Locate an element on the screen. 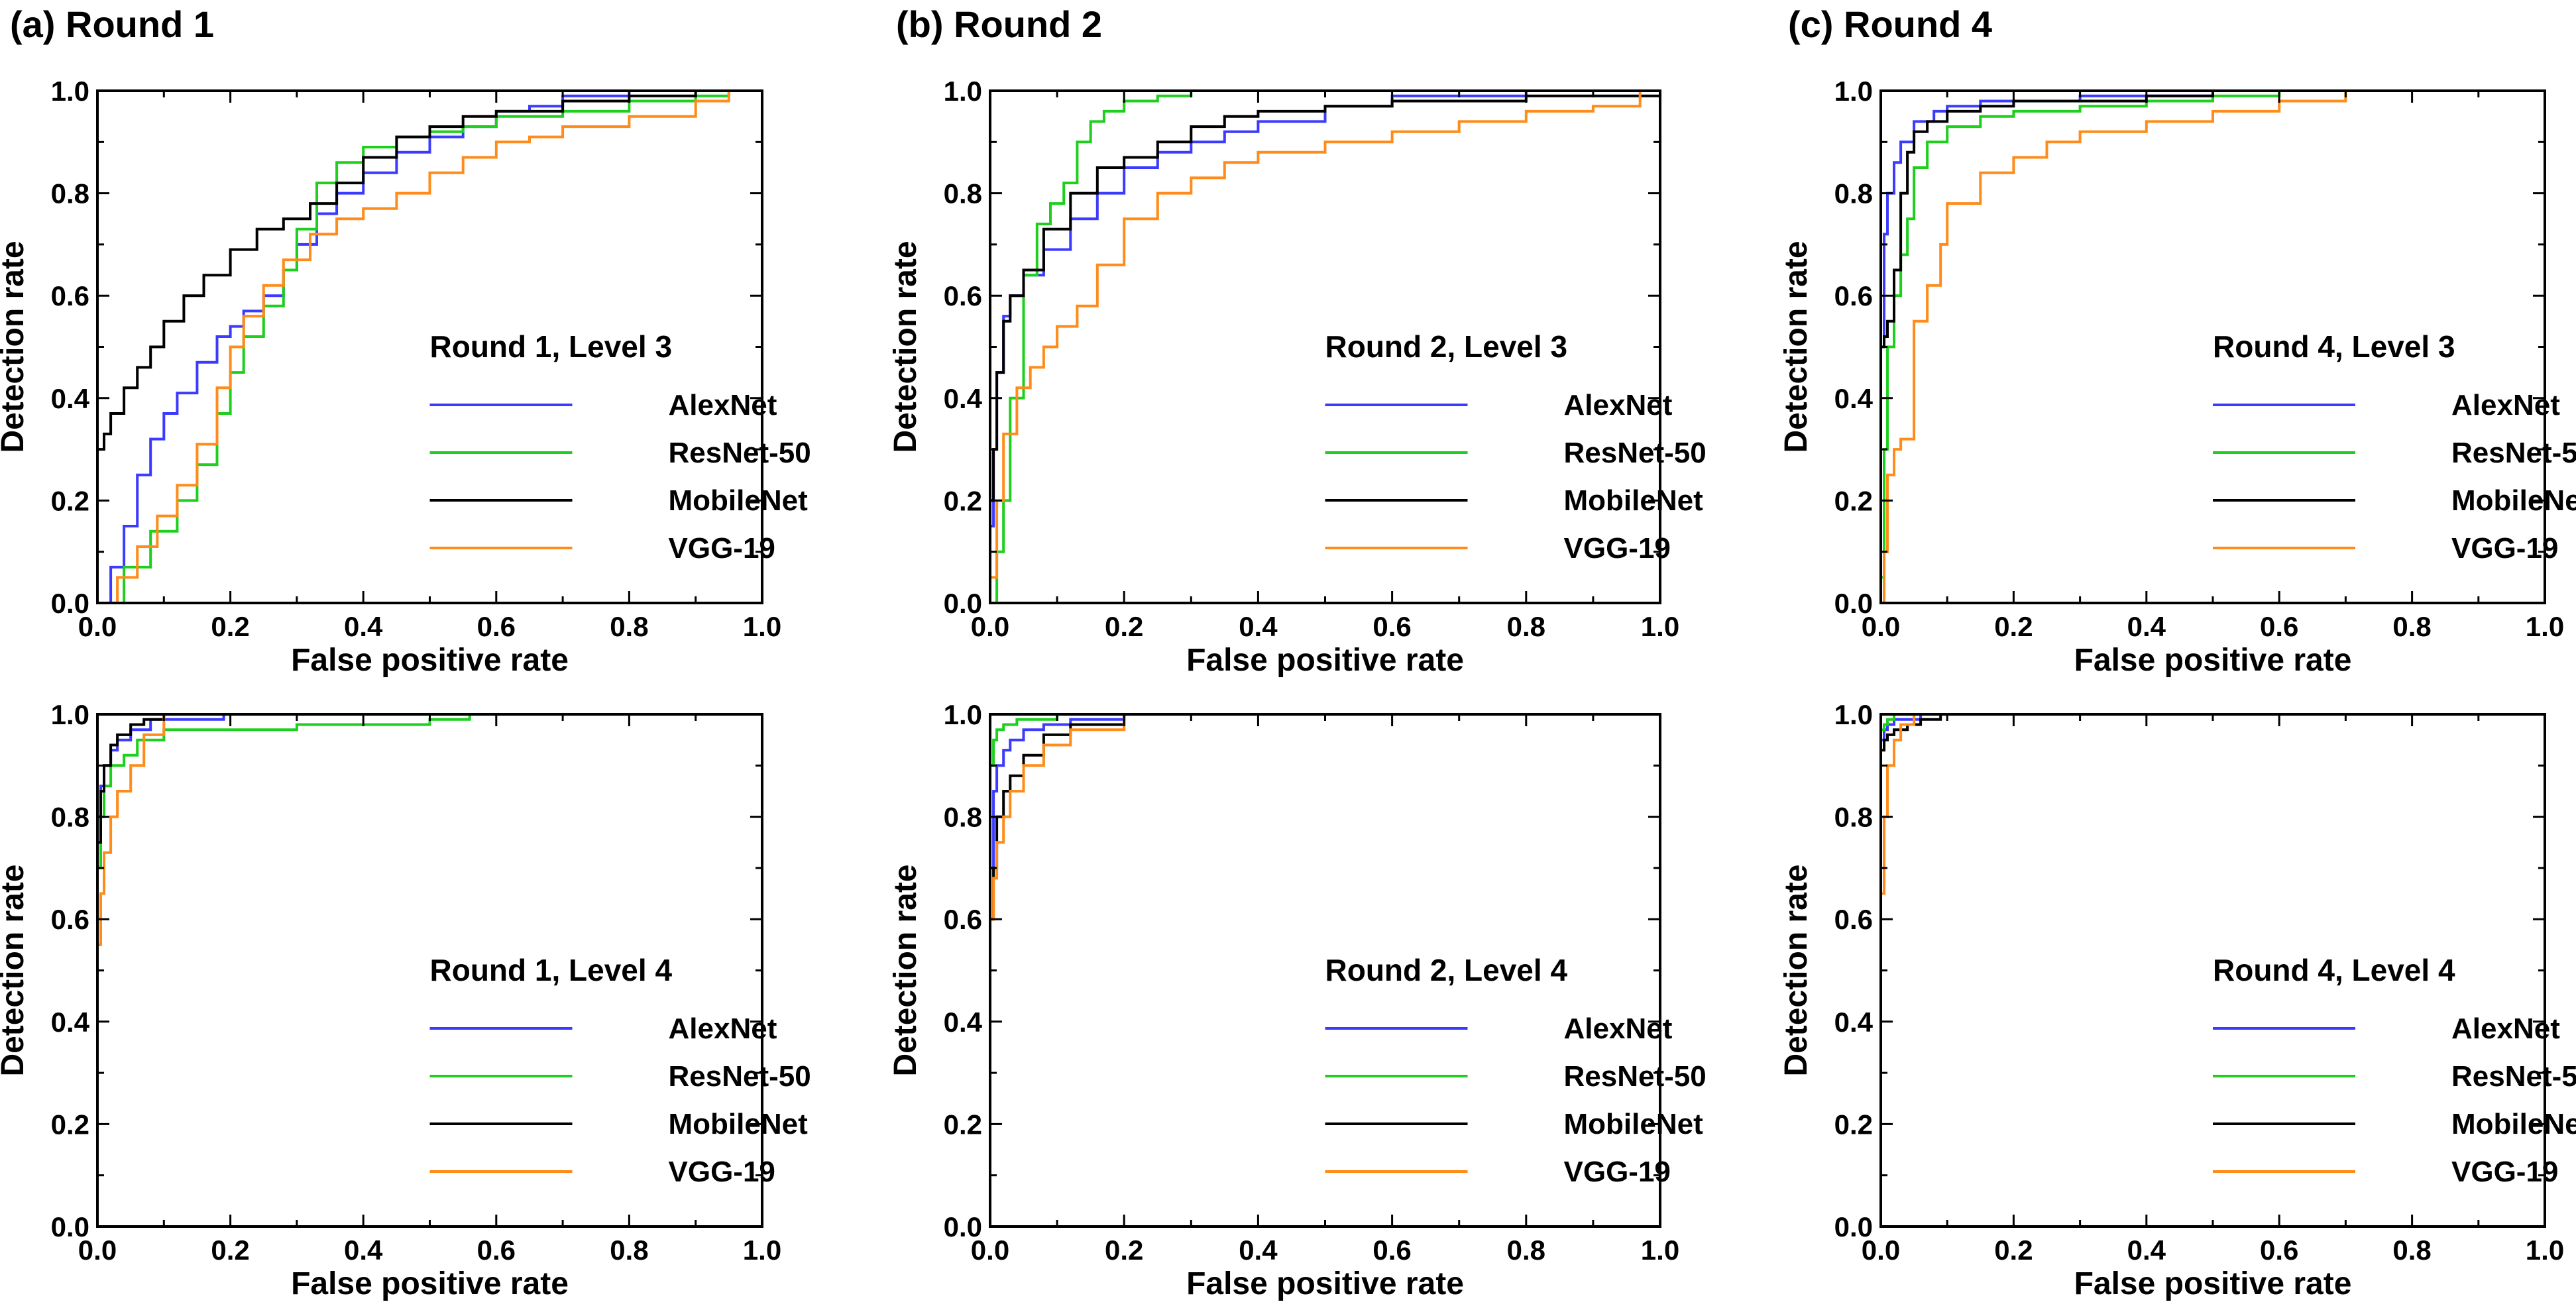 The width and height of the screenshot is (2576, 1312). legend-title: Round 2, Level 3 is located at coordinates (1446, 347).